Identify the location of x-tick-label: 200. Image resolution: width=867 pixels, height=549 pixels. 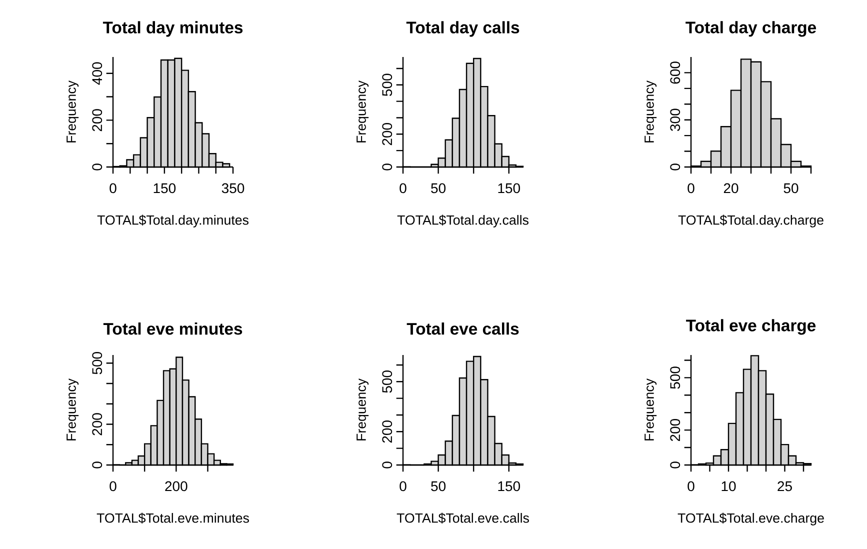
(176, 486).